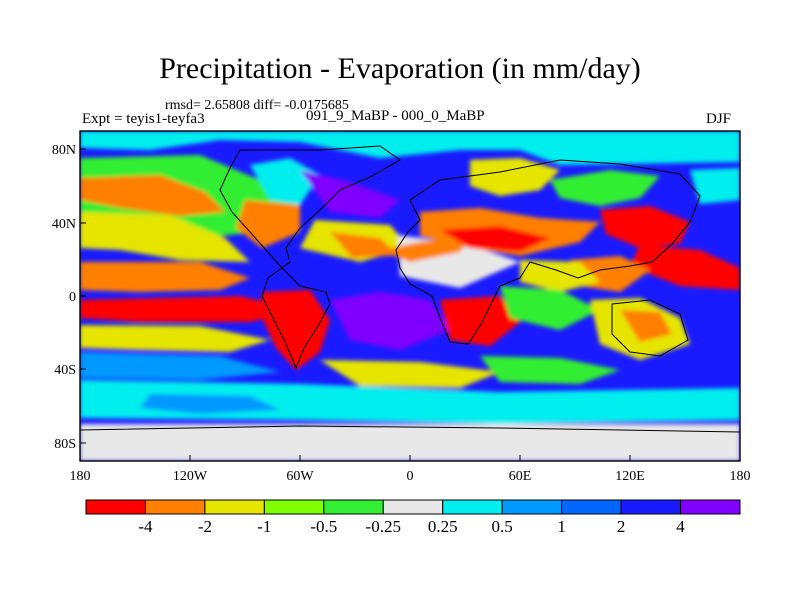  I want to click on s-indian-green, so click(550, 370).